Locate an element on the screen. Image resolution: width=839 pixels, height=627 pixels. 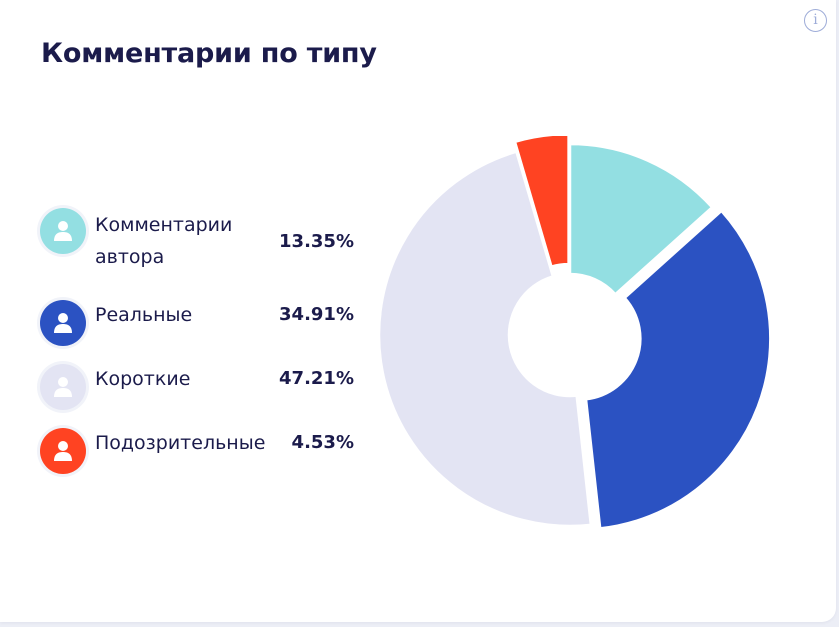
legend-value: 47.21% is located at coordinates (316, 378).